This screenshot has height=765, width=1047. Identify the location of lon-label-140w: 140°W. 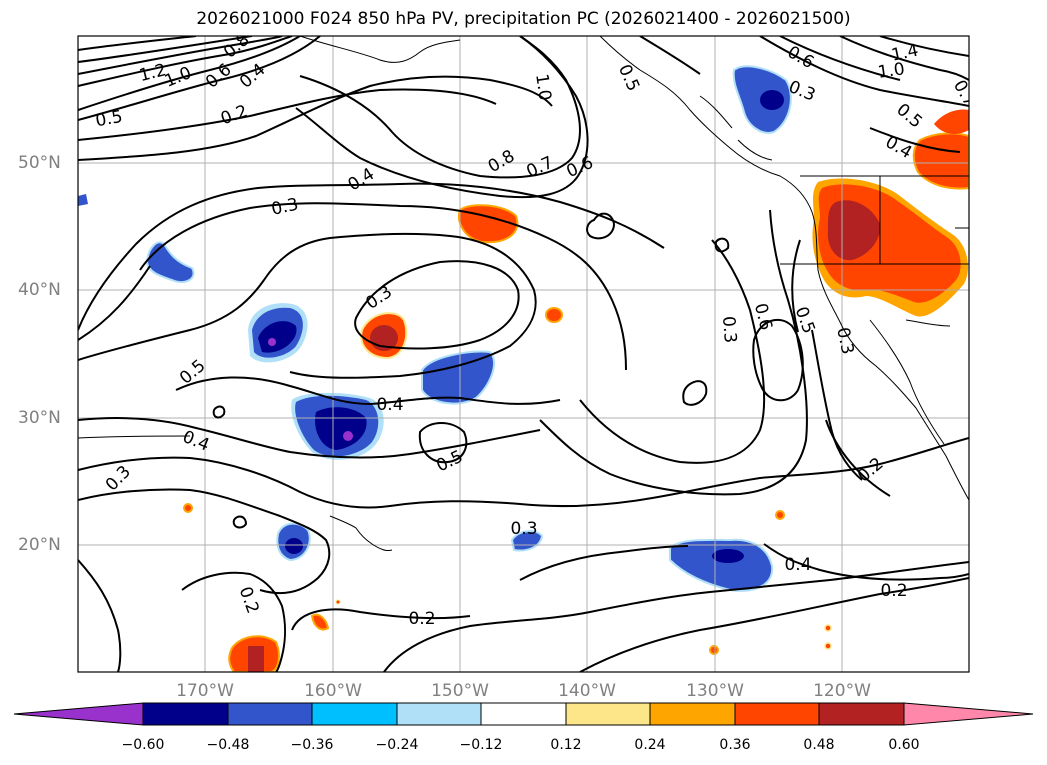
(587, 691).